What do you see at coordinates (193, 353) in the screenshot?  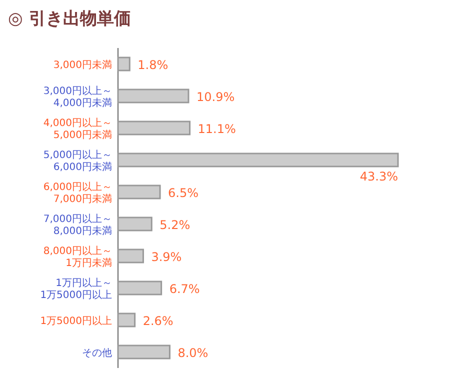 I see `data-label: 8.0%` at bounding box center [193, 353].